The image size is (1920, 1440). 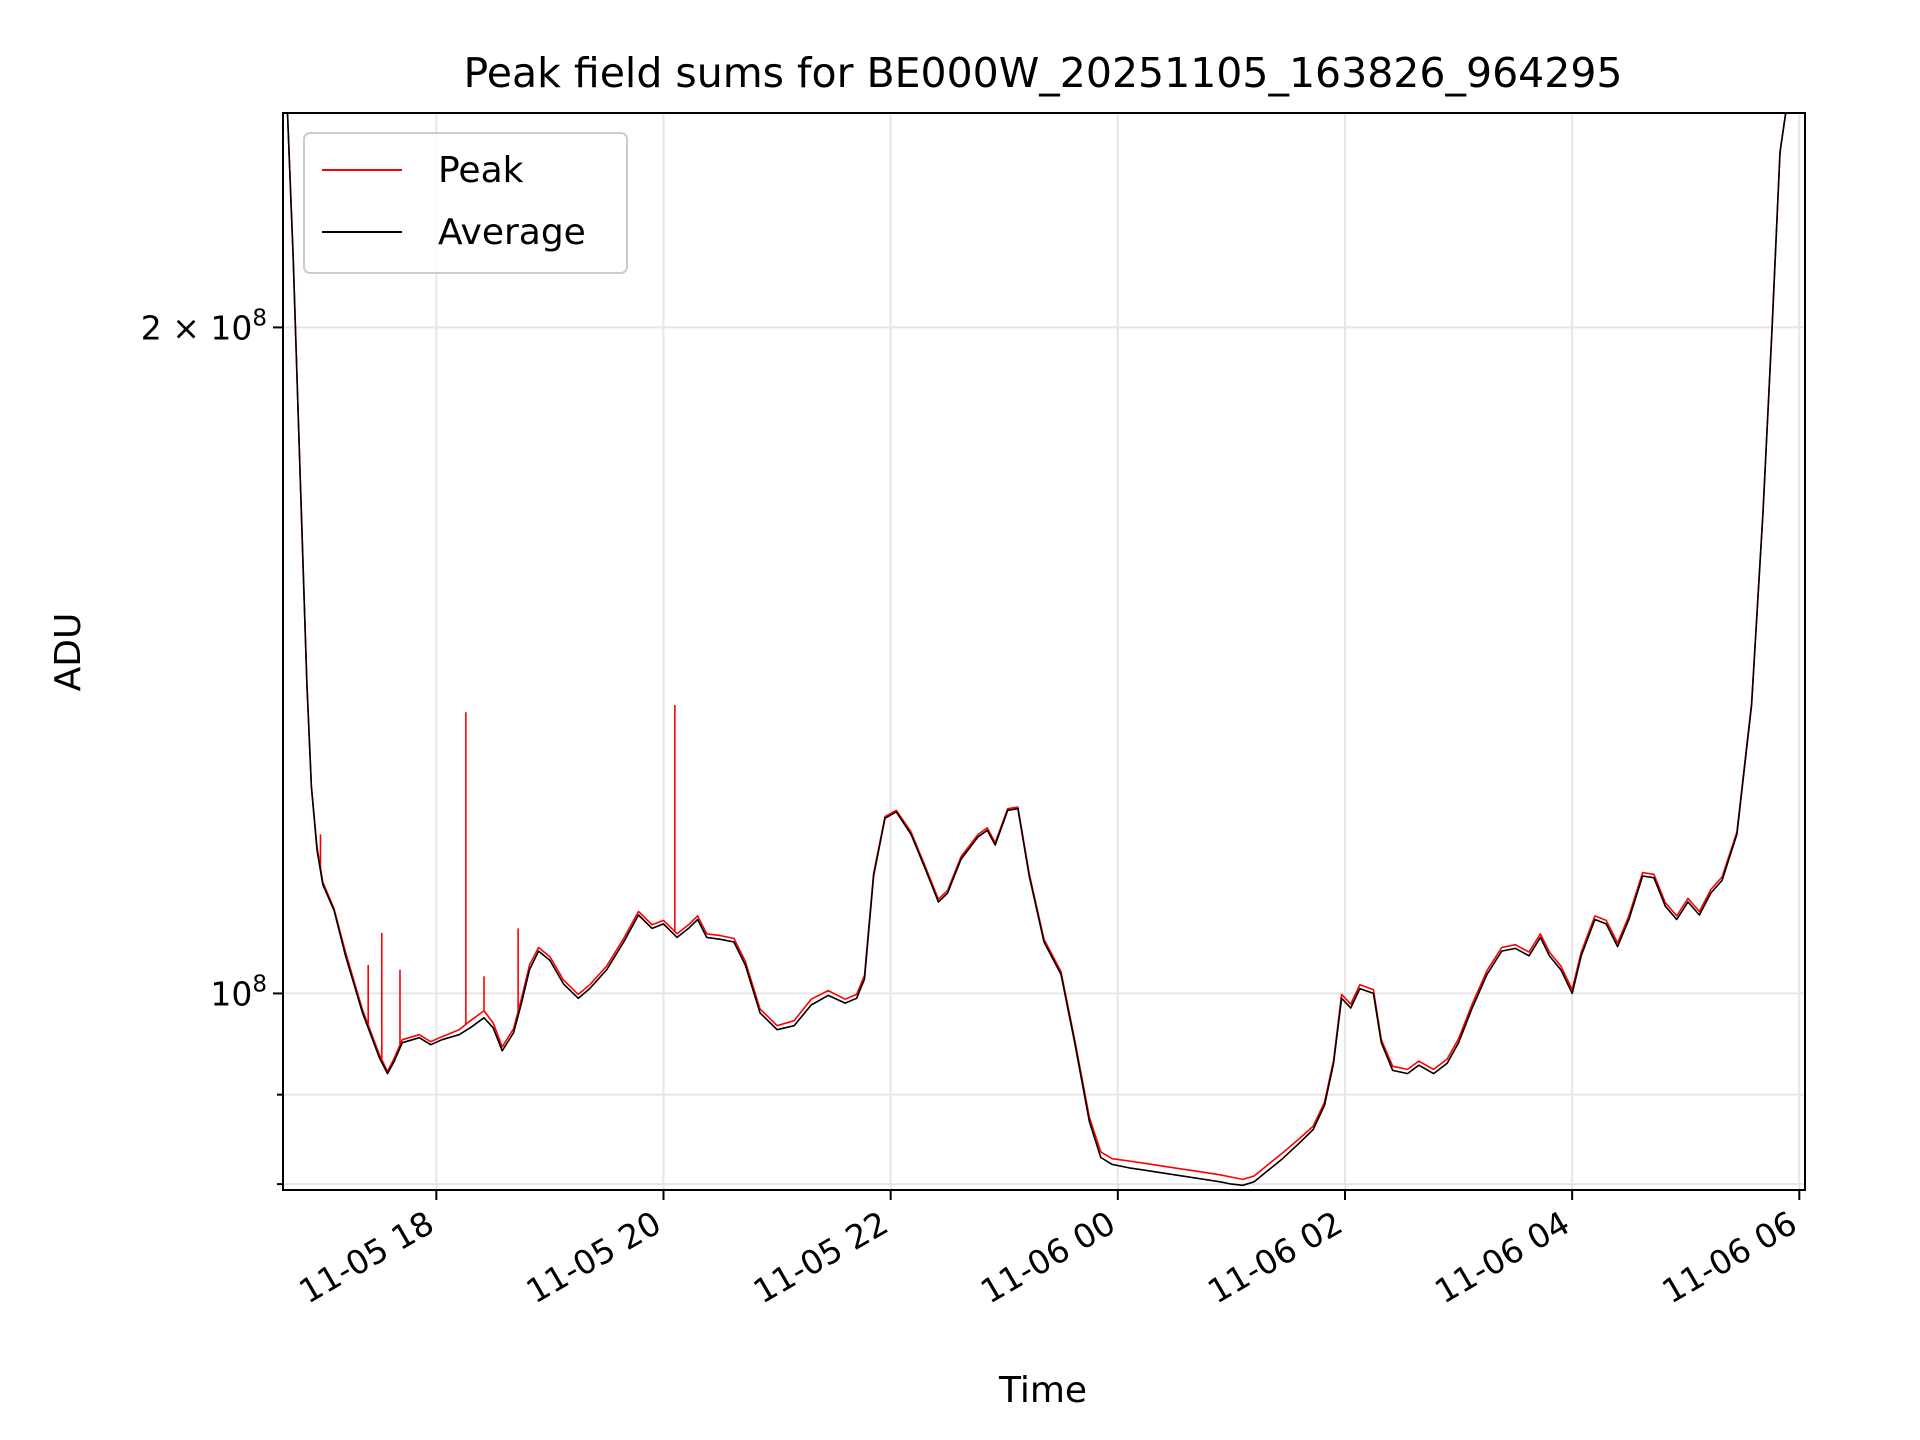 What do you see at coordinates (1042, 1390) in the screenshot?
I see `x-axis-label: Time` at bounding box center [1042, 1390].